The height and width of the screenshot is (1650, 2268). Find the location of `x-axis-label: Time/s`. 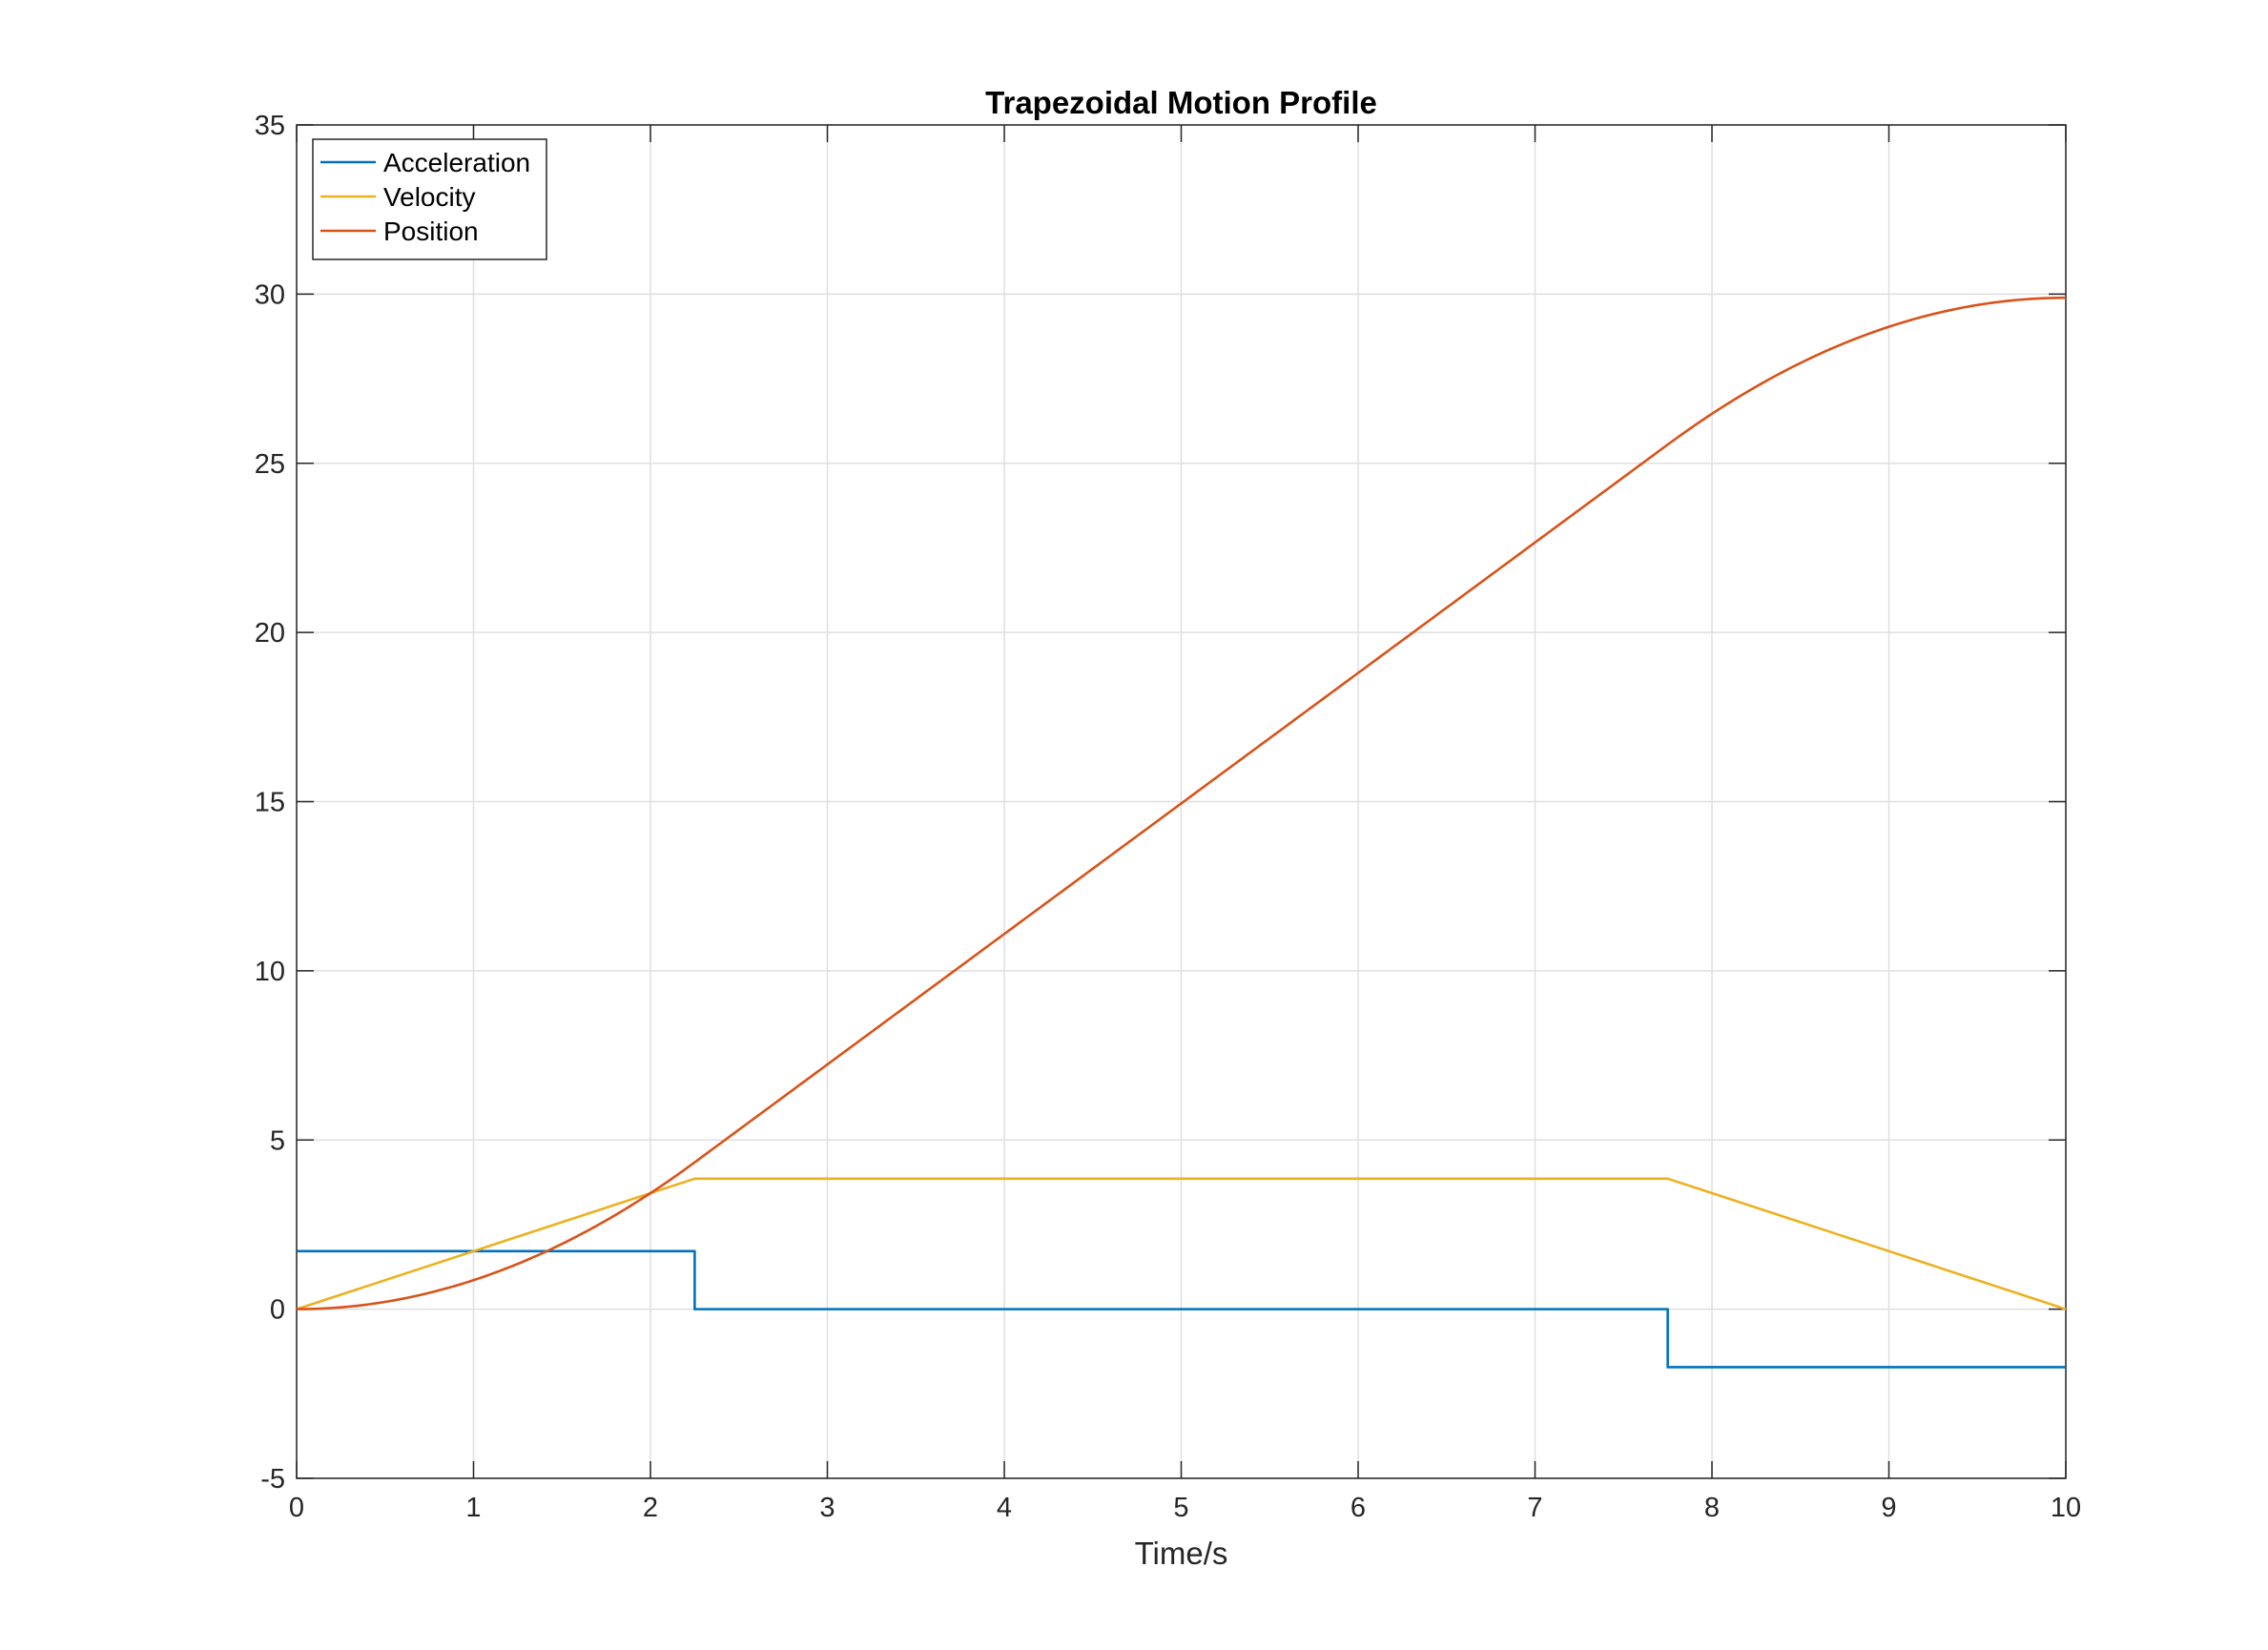

x-axis-label: Time/s is located at coordinates (1181, 1554).